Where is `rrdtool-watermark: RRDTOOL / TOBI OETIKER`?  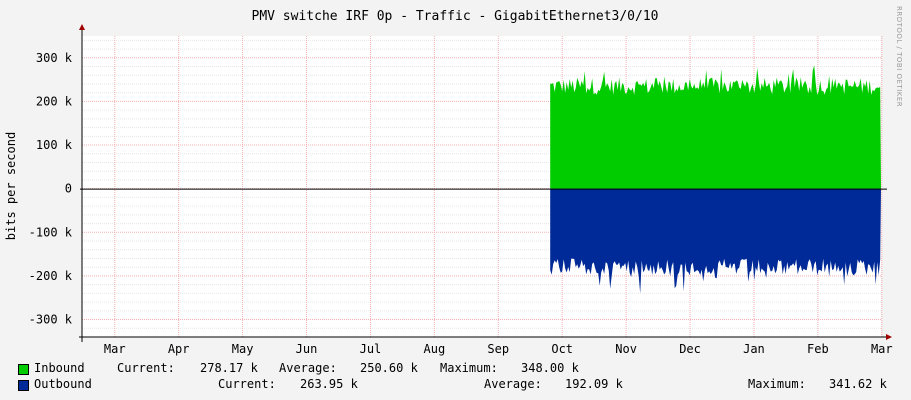
rrdtool-watermark: RRDTOOL / TOBI OETIKER is located at coordinates (899, 57).